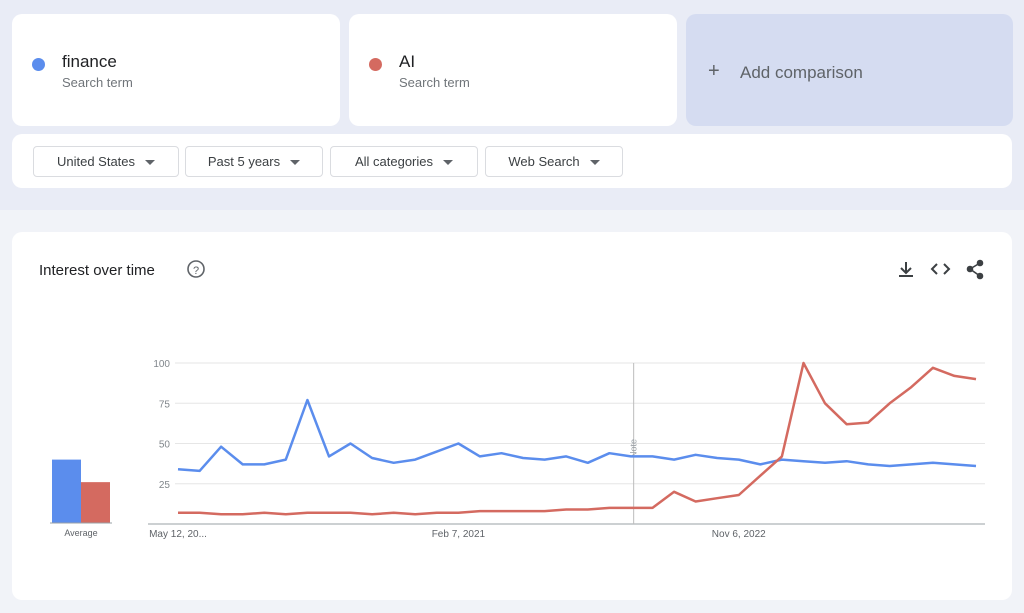 This screenshot has width=1024, height=613. I want to click on x-tick-label: Nov 6, 2022, so click(739, 534).